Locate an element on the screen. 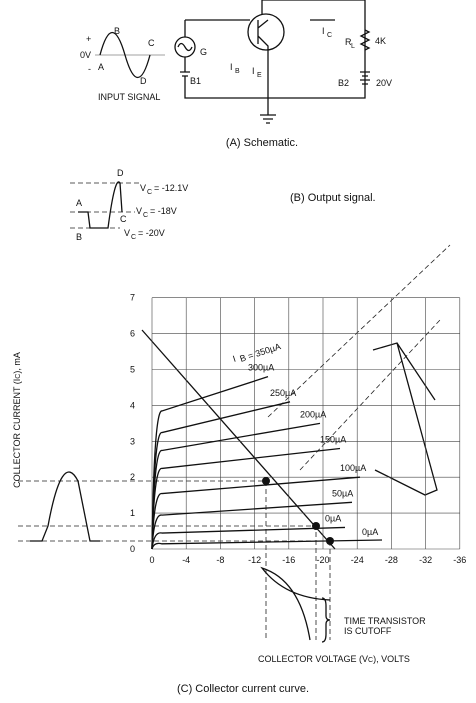 The image size is (476, 703). label: 0V is located at coordinates (85, 55).